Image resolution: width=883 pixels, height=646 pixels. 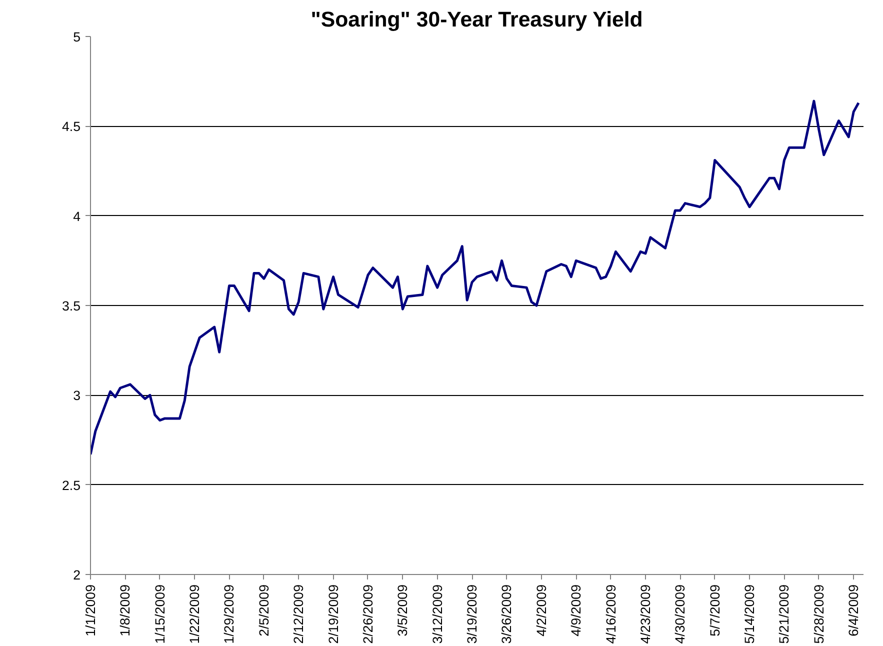 I want to click on x-tick-label: 6/4/2009, so click(x=854, y=610).